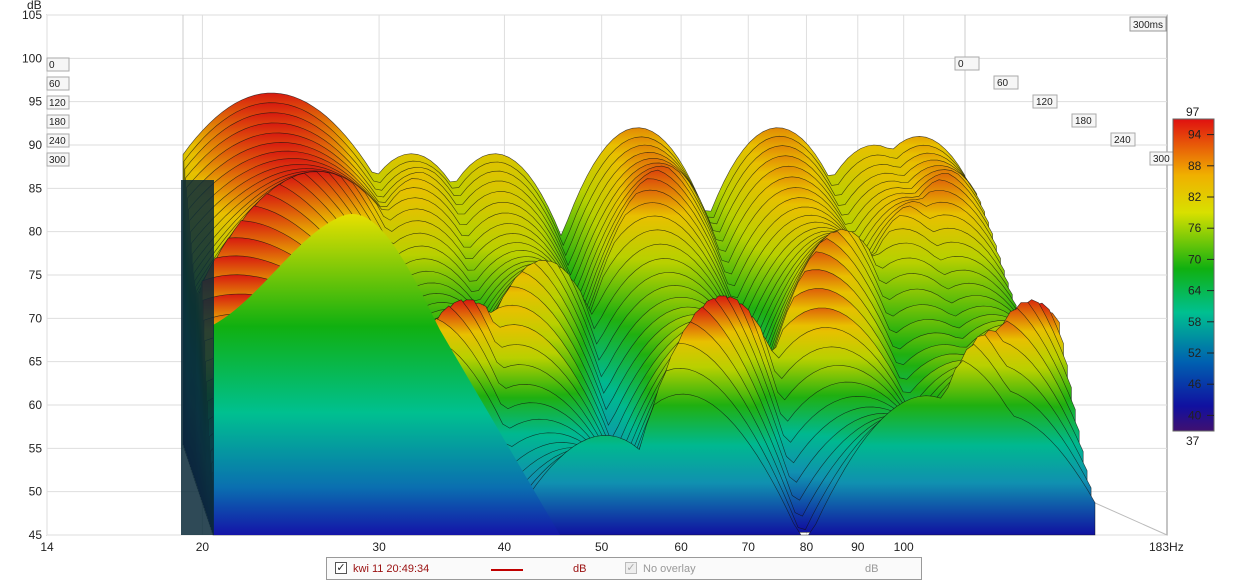  Describe the element at coordinates (1193, 276) in the screenshot. I see `colorbar: 97 37 94 88 82 76 70 64 58 52 46 40` at that location.